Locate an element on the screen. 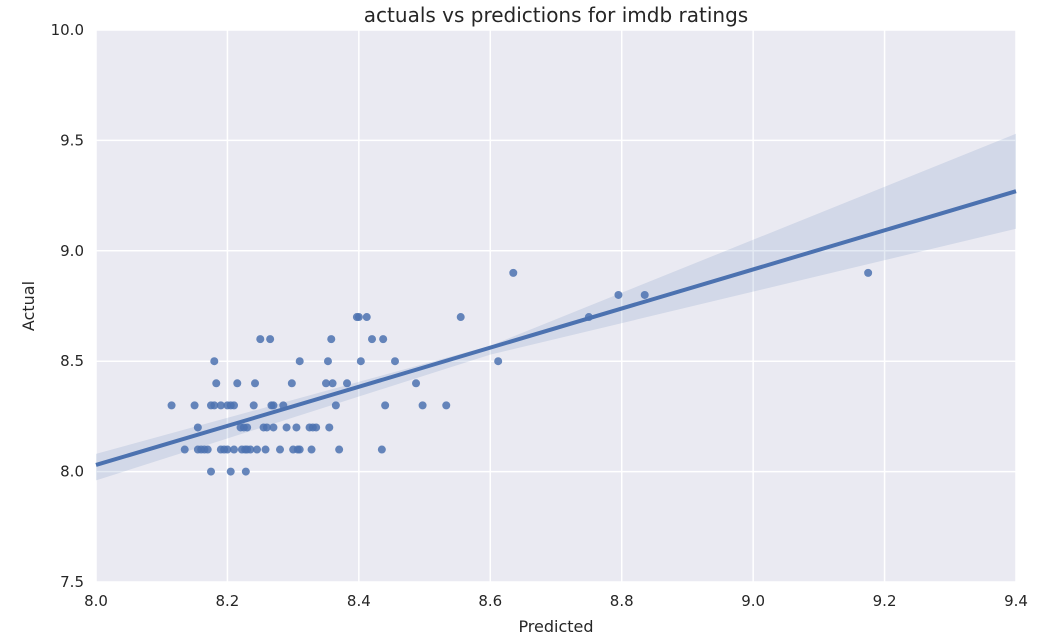 Image resolution: width=1049 pixels, height=643 pixels. y-tick-label: 8.5 is located at coordinates (72, 361).